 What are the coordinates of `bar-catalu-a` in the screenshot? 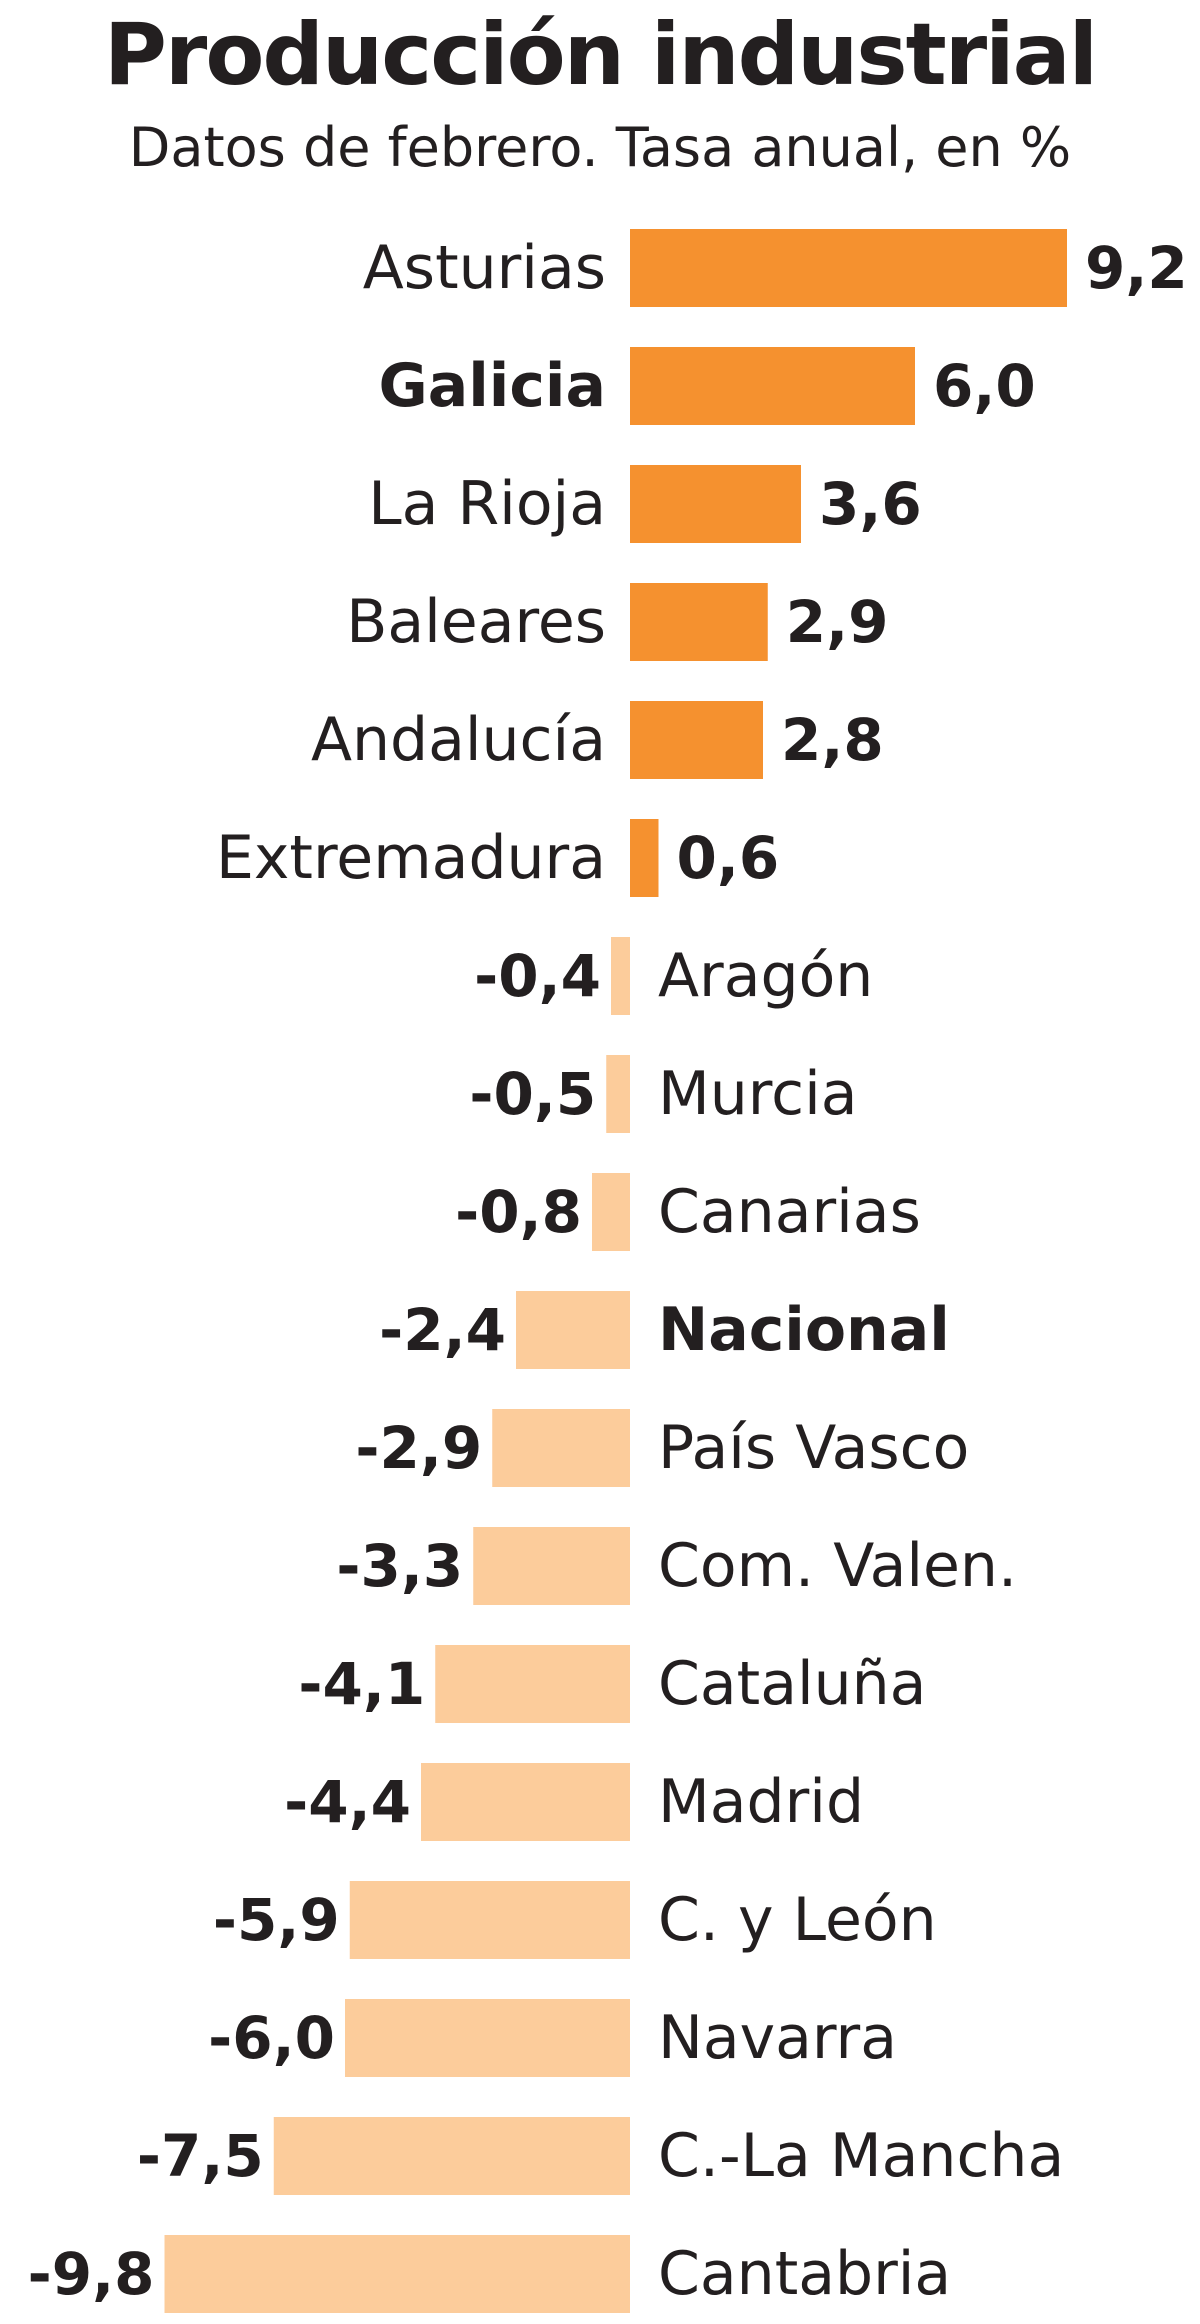 It's located at (532, 1684).